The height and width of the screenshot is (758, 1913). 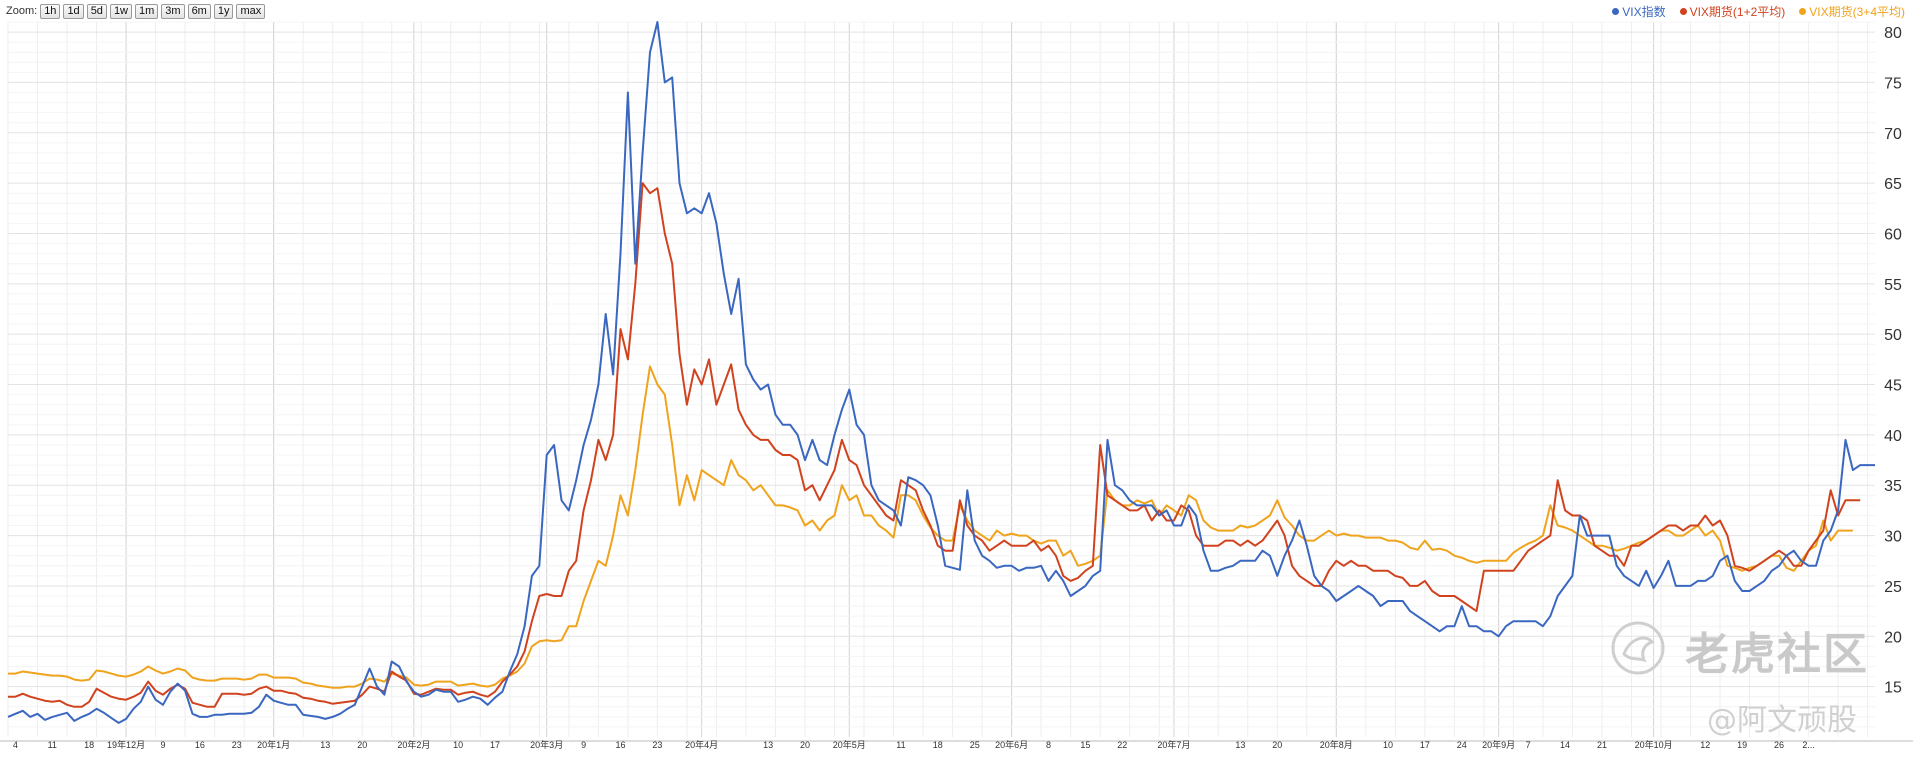 What do you see at coordinates (975, 745) in the screenshot?
I see `x-tick-label: 25` at bounding box center [975, 745].